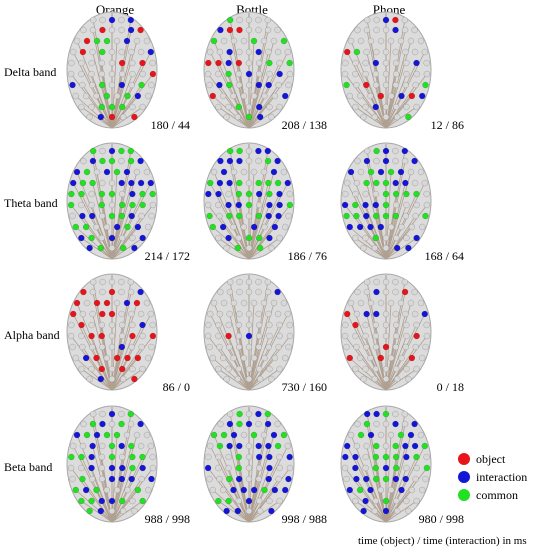 The image size is (539, 550). Describe the element at coordinates (396, 467) in the screenshot. I see `brain-panel-beta-phone: 980 / 998` at that location.